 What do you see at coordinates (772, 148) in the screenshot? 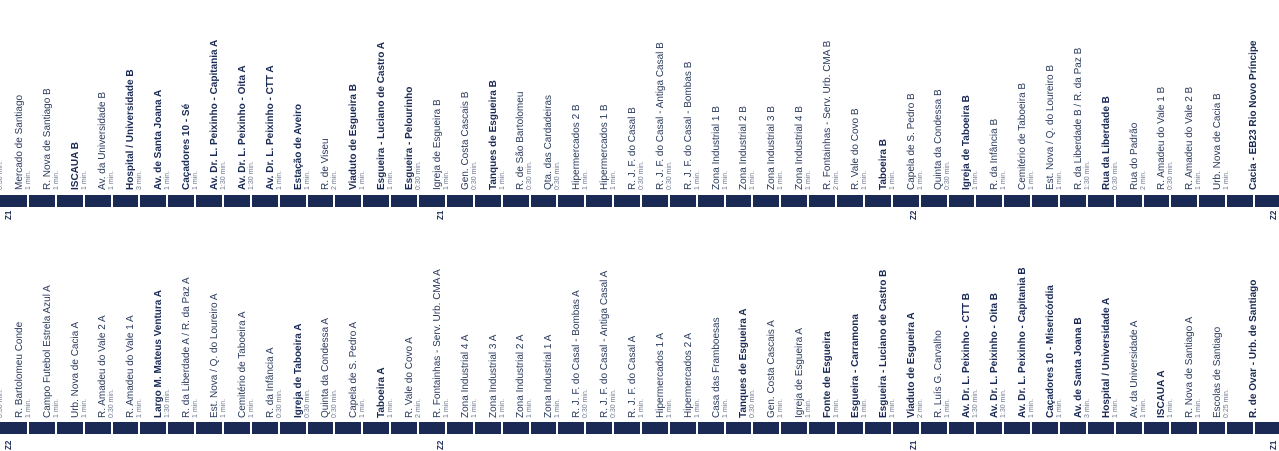
I see `stop-name: Zona Industrial 3 B` at bounding box center [772, 148].